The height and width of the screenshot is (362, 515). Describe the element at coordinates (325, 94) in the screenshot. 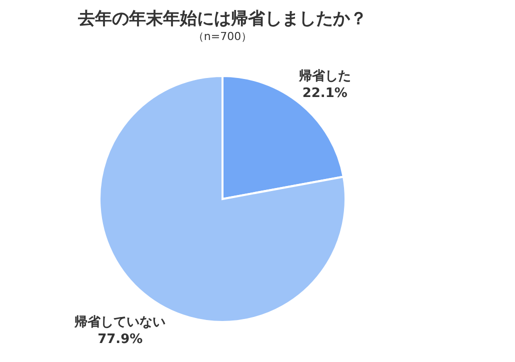

I see `data-label: 22.1%` at that location.